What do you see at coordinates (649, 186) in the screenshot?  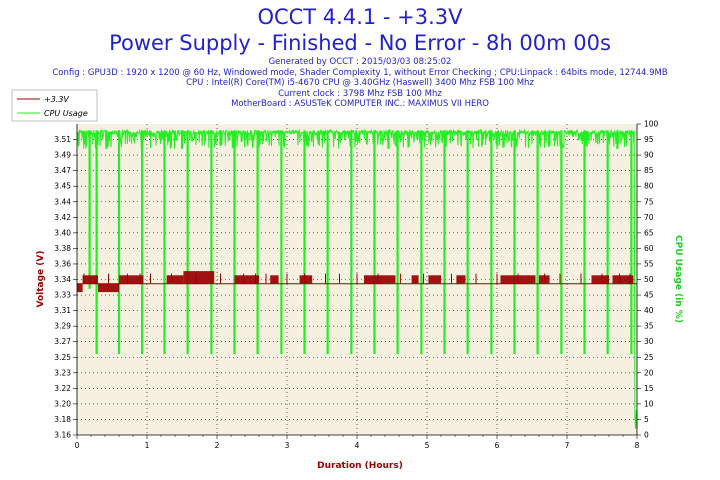 I see `y2-tick-label: 80` at bounding box center [649, 186].